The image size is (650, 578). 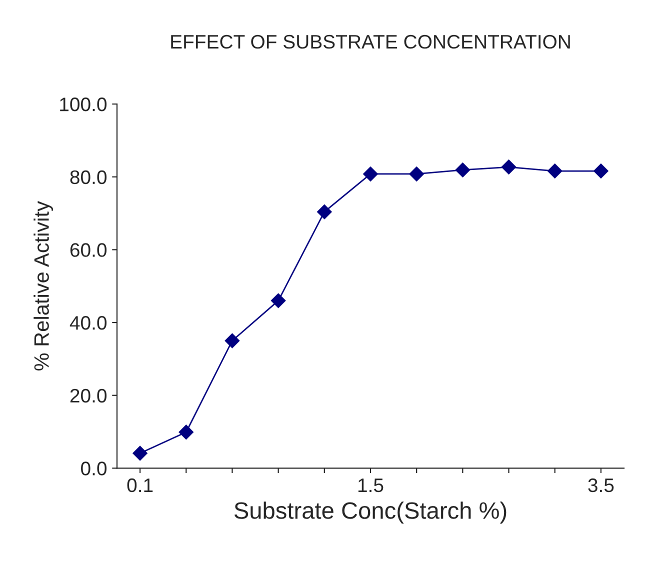 What do you see at coordinates (88, 250) in the screenshot?
I see `y-tick-label: 60.0` at bounding box center [88, 250].